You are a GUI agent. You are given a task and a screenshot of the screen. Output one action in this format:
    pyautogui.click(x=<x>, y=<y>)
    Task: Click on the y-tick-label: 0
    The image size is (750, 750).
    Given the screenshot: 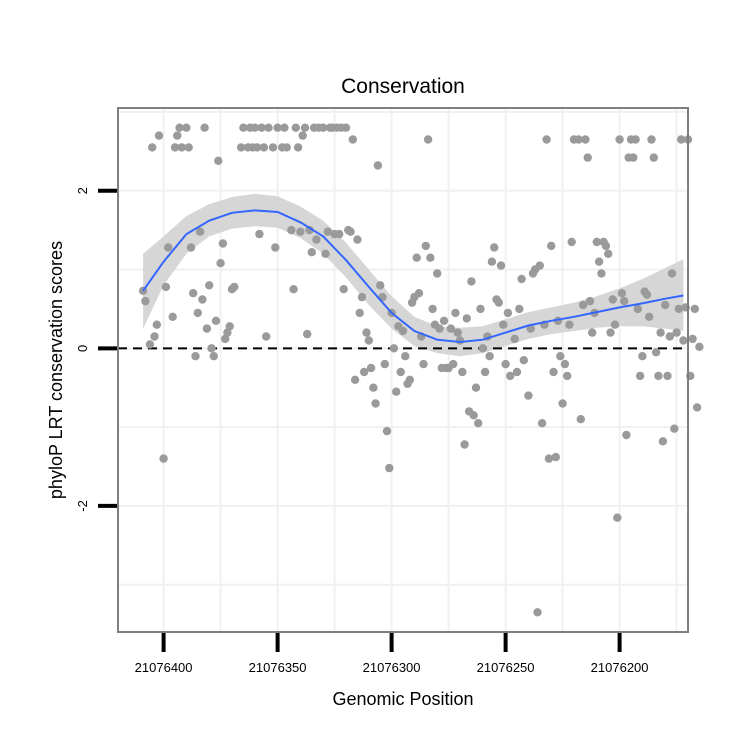 What is the action you would take?
    pyautogui.click(x=82, y=348)
    